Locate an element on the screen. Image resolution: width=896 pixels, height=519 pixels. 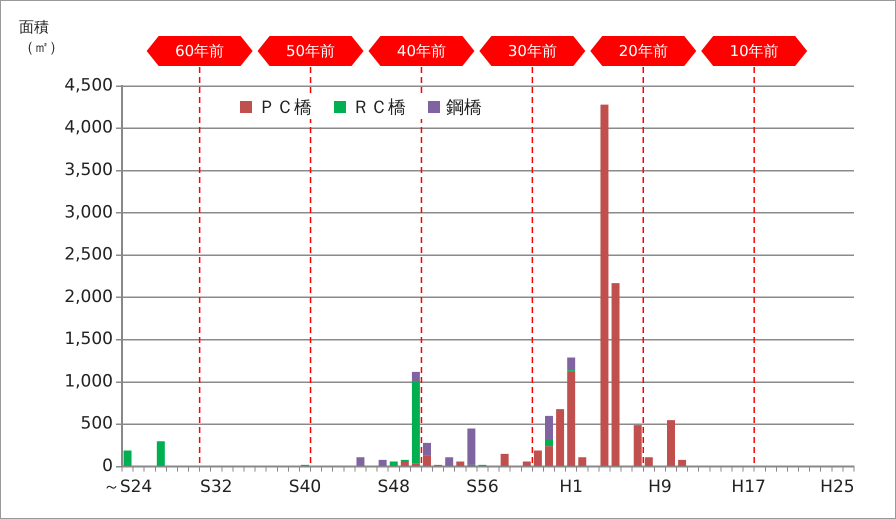
y-tick-label: 0 is located at coordinates (107, 466).